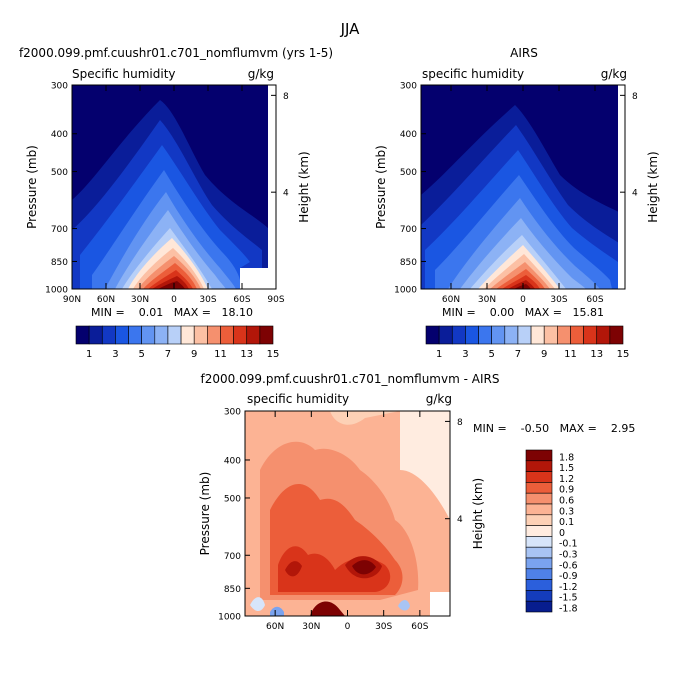  Describe the element at coordinates (566, 511) in the screenshot. I see `colorbar-label: 0.3` at that location.